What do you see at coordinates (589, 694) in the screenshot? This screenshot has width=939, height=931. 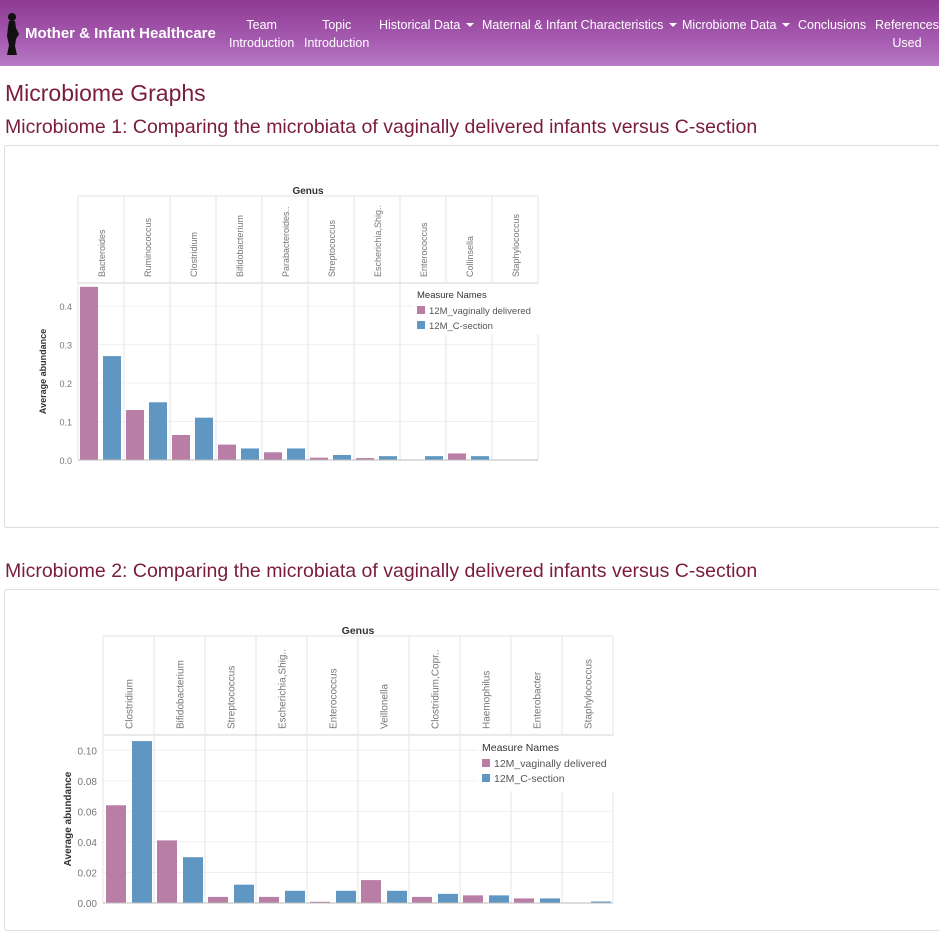 I see `category-label-staphylococcus: Staphylococcus` at bounding box center [589, 694].